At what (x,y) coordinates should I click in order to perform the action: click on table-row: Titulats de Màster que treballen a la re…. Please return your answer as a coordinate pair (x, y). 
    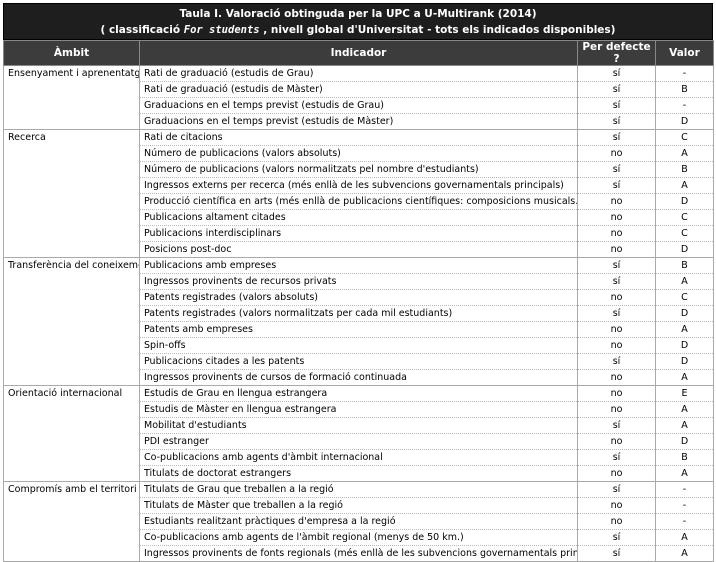
    Looking at the image, I should click on (359, 505).